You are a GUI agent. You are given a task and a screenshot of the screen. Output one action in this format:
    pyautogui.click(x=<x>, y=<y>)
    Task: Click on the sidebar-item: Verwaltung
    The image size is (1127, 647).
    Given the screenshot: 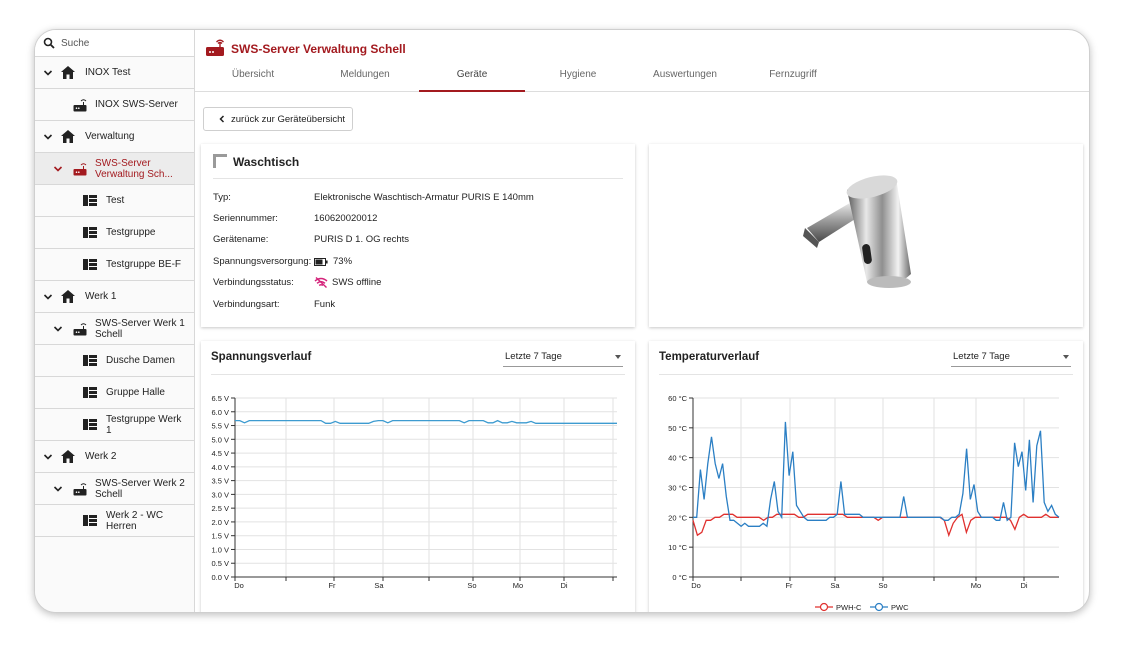 What is the action you would take?
    pyautogui.click(x=114, y=137)
    